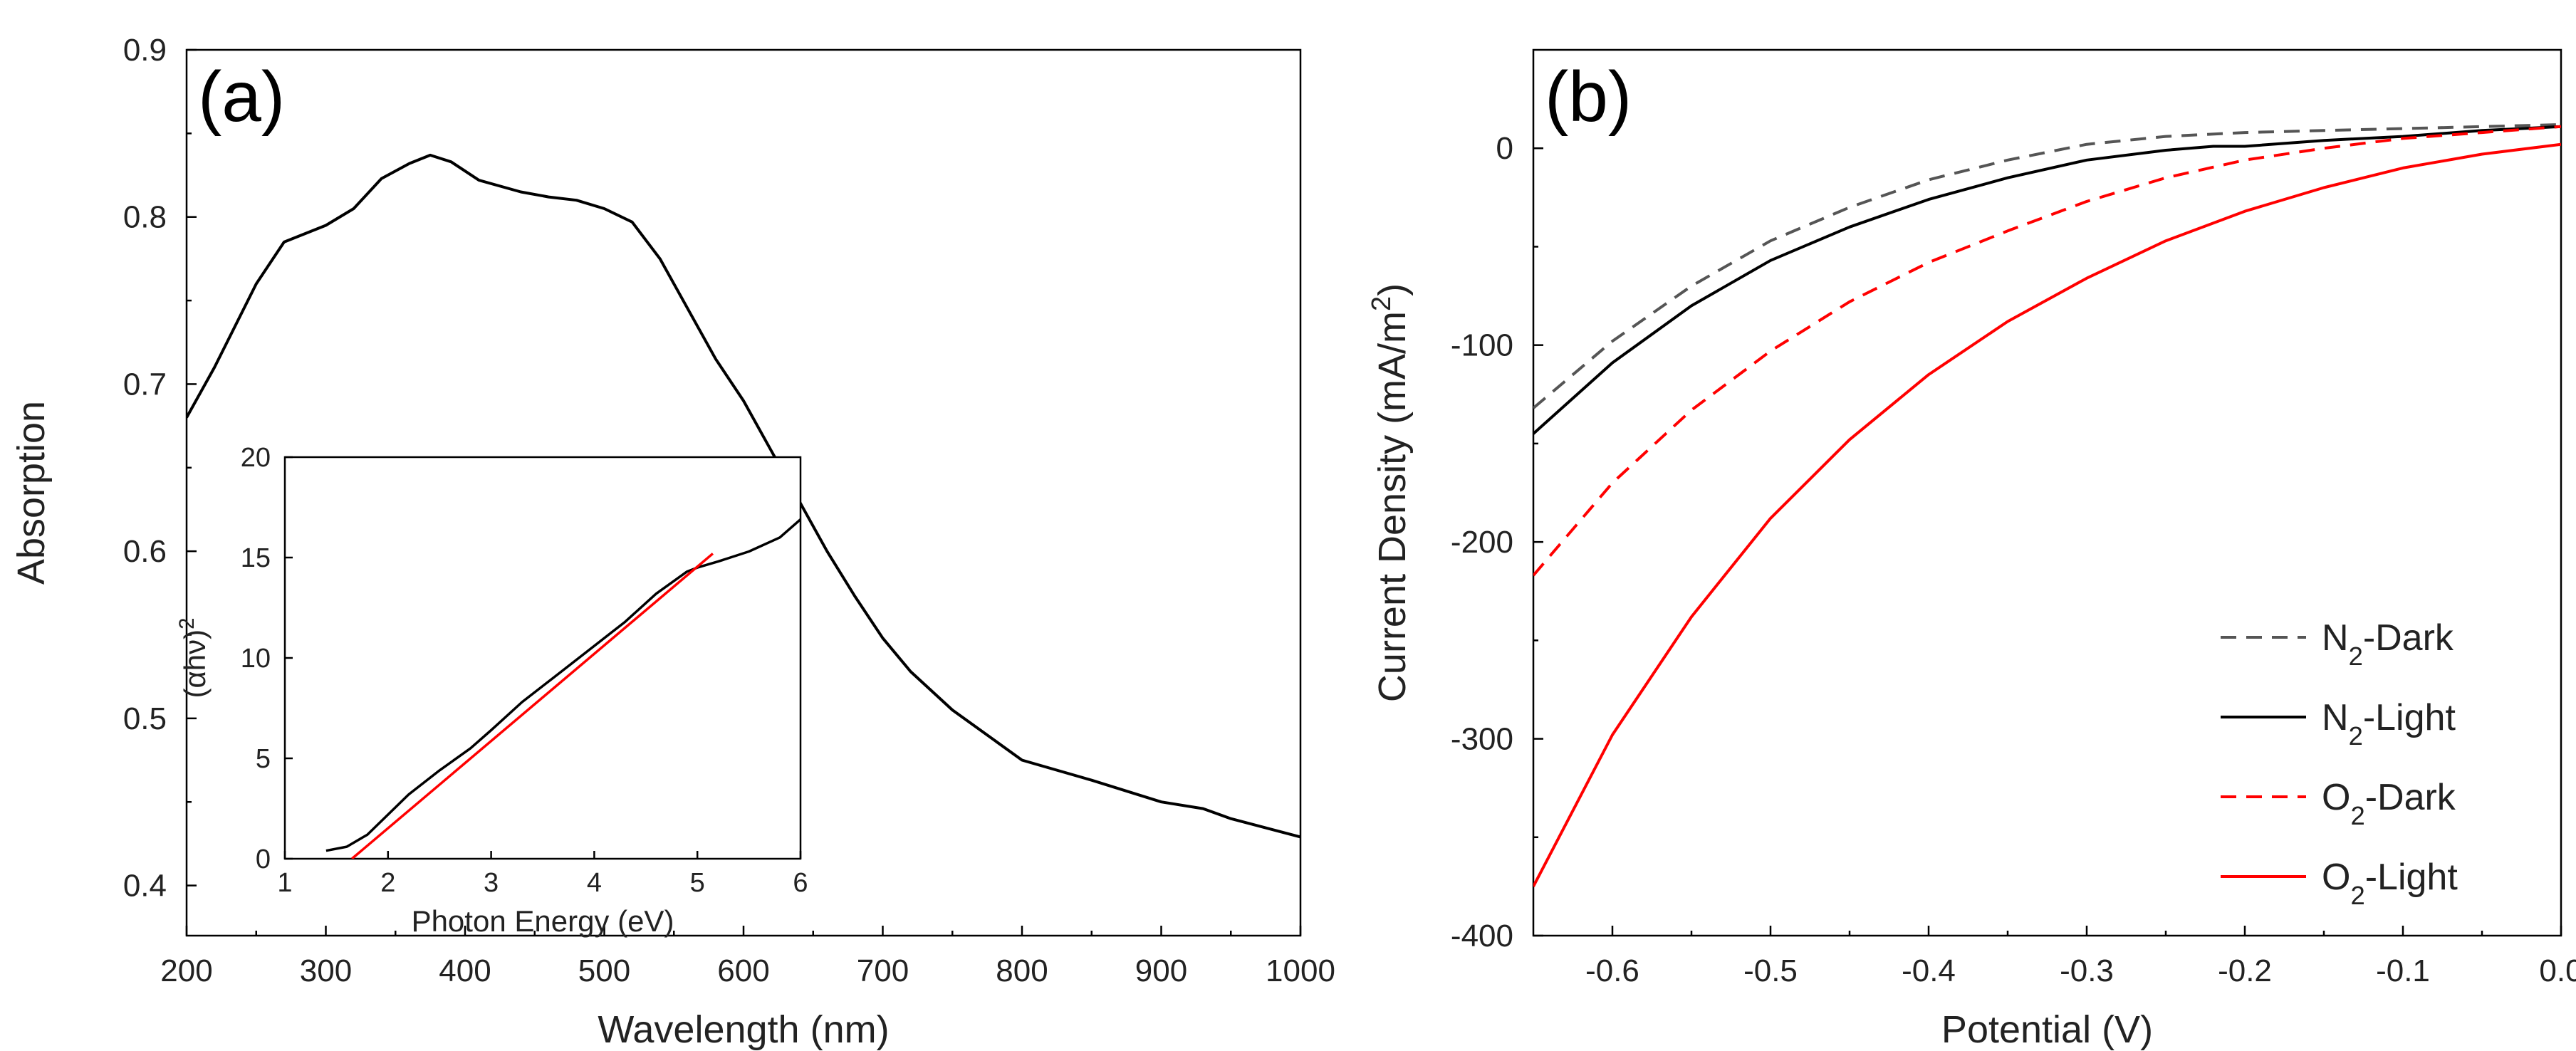  Describe the element at coordinates (145, 218) in the screenshot. I see `a-y-tick-label: 0.8` at that location.